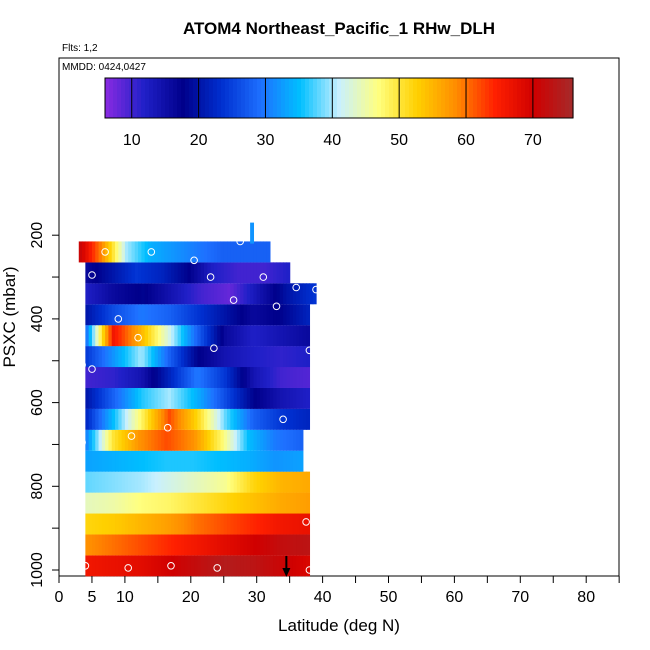  Describe the element at coordinates (332, 140) in the screenshot. I see `colorbar-tick-label: 40` at that location.